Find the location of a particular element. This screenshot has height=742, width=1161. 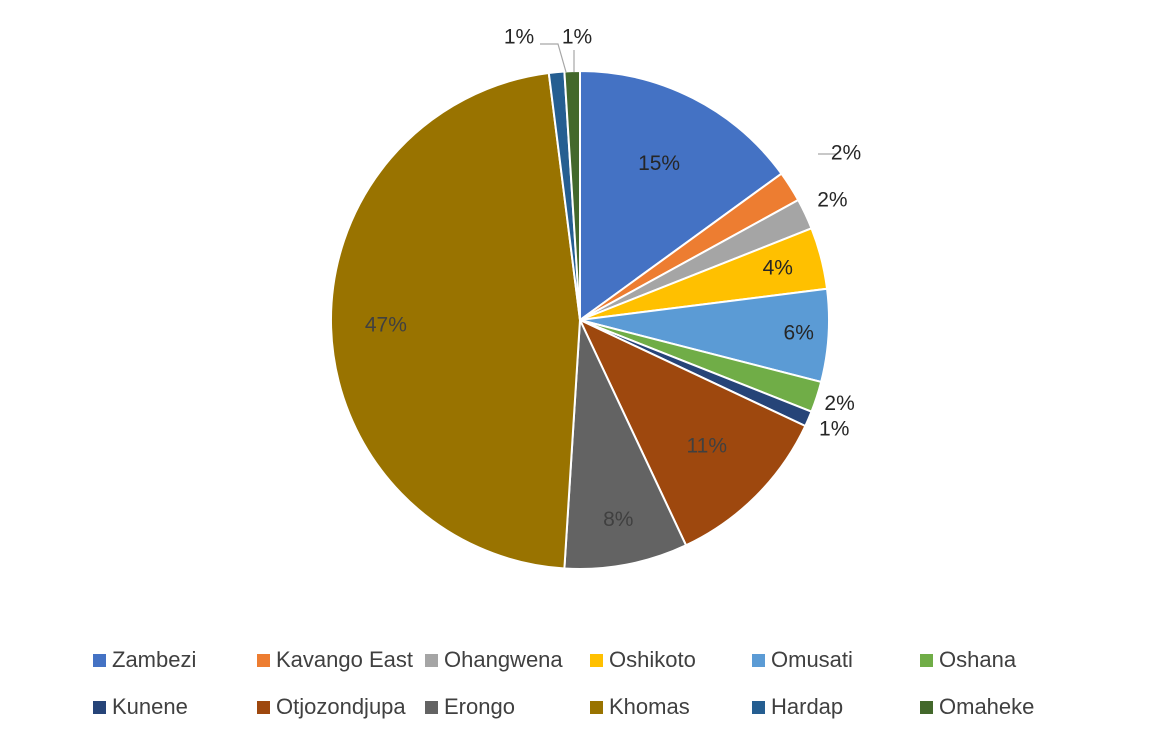

legend-label-zambezi: Zambezi is located at coordinates (154, 659).